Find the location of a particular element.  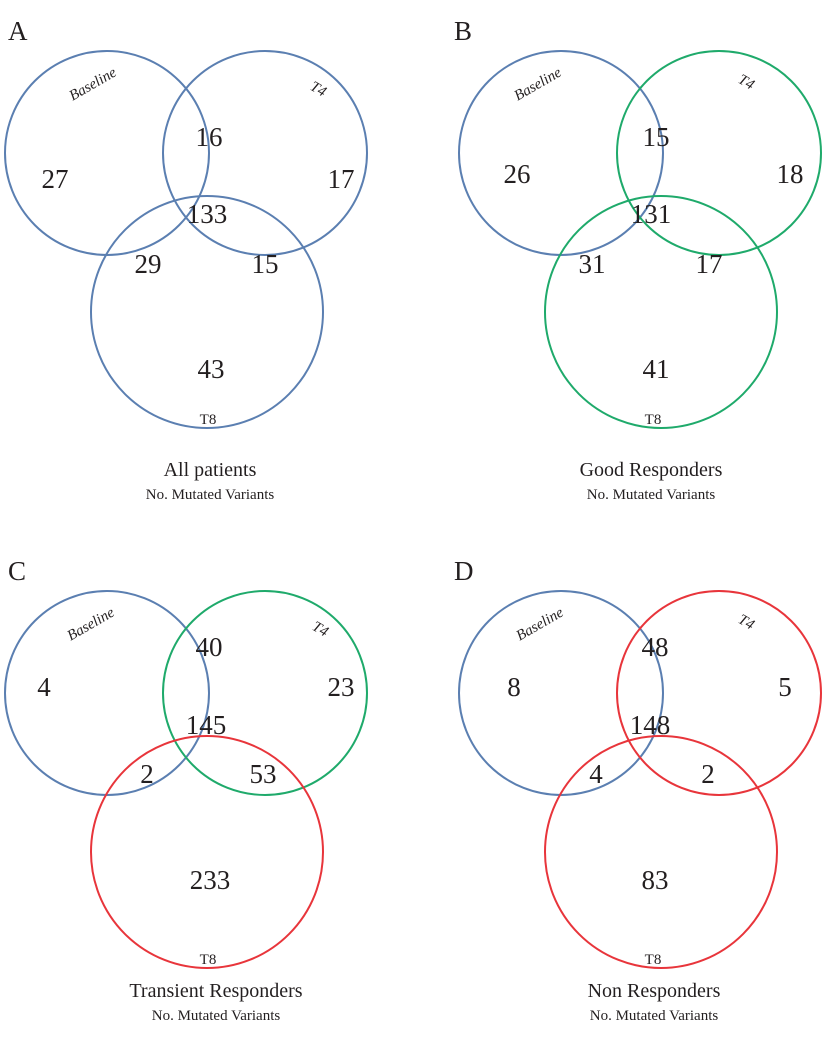

count-all: 131 is located at coordinates (651, 214).